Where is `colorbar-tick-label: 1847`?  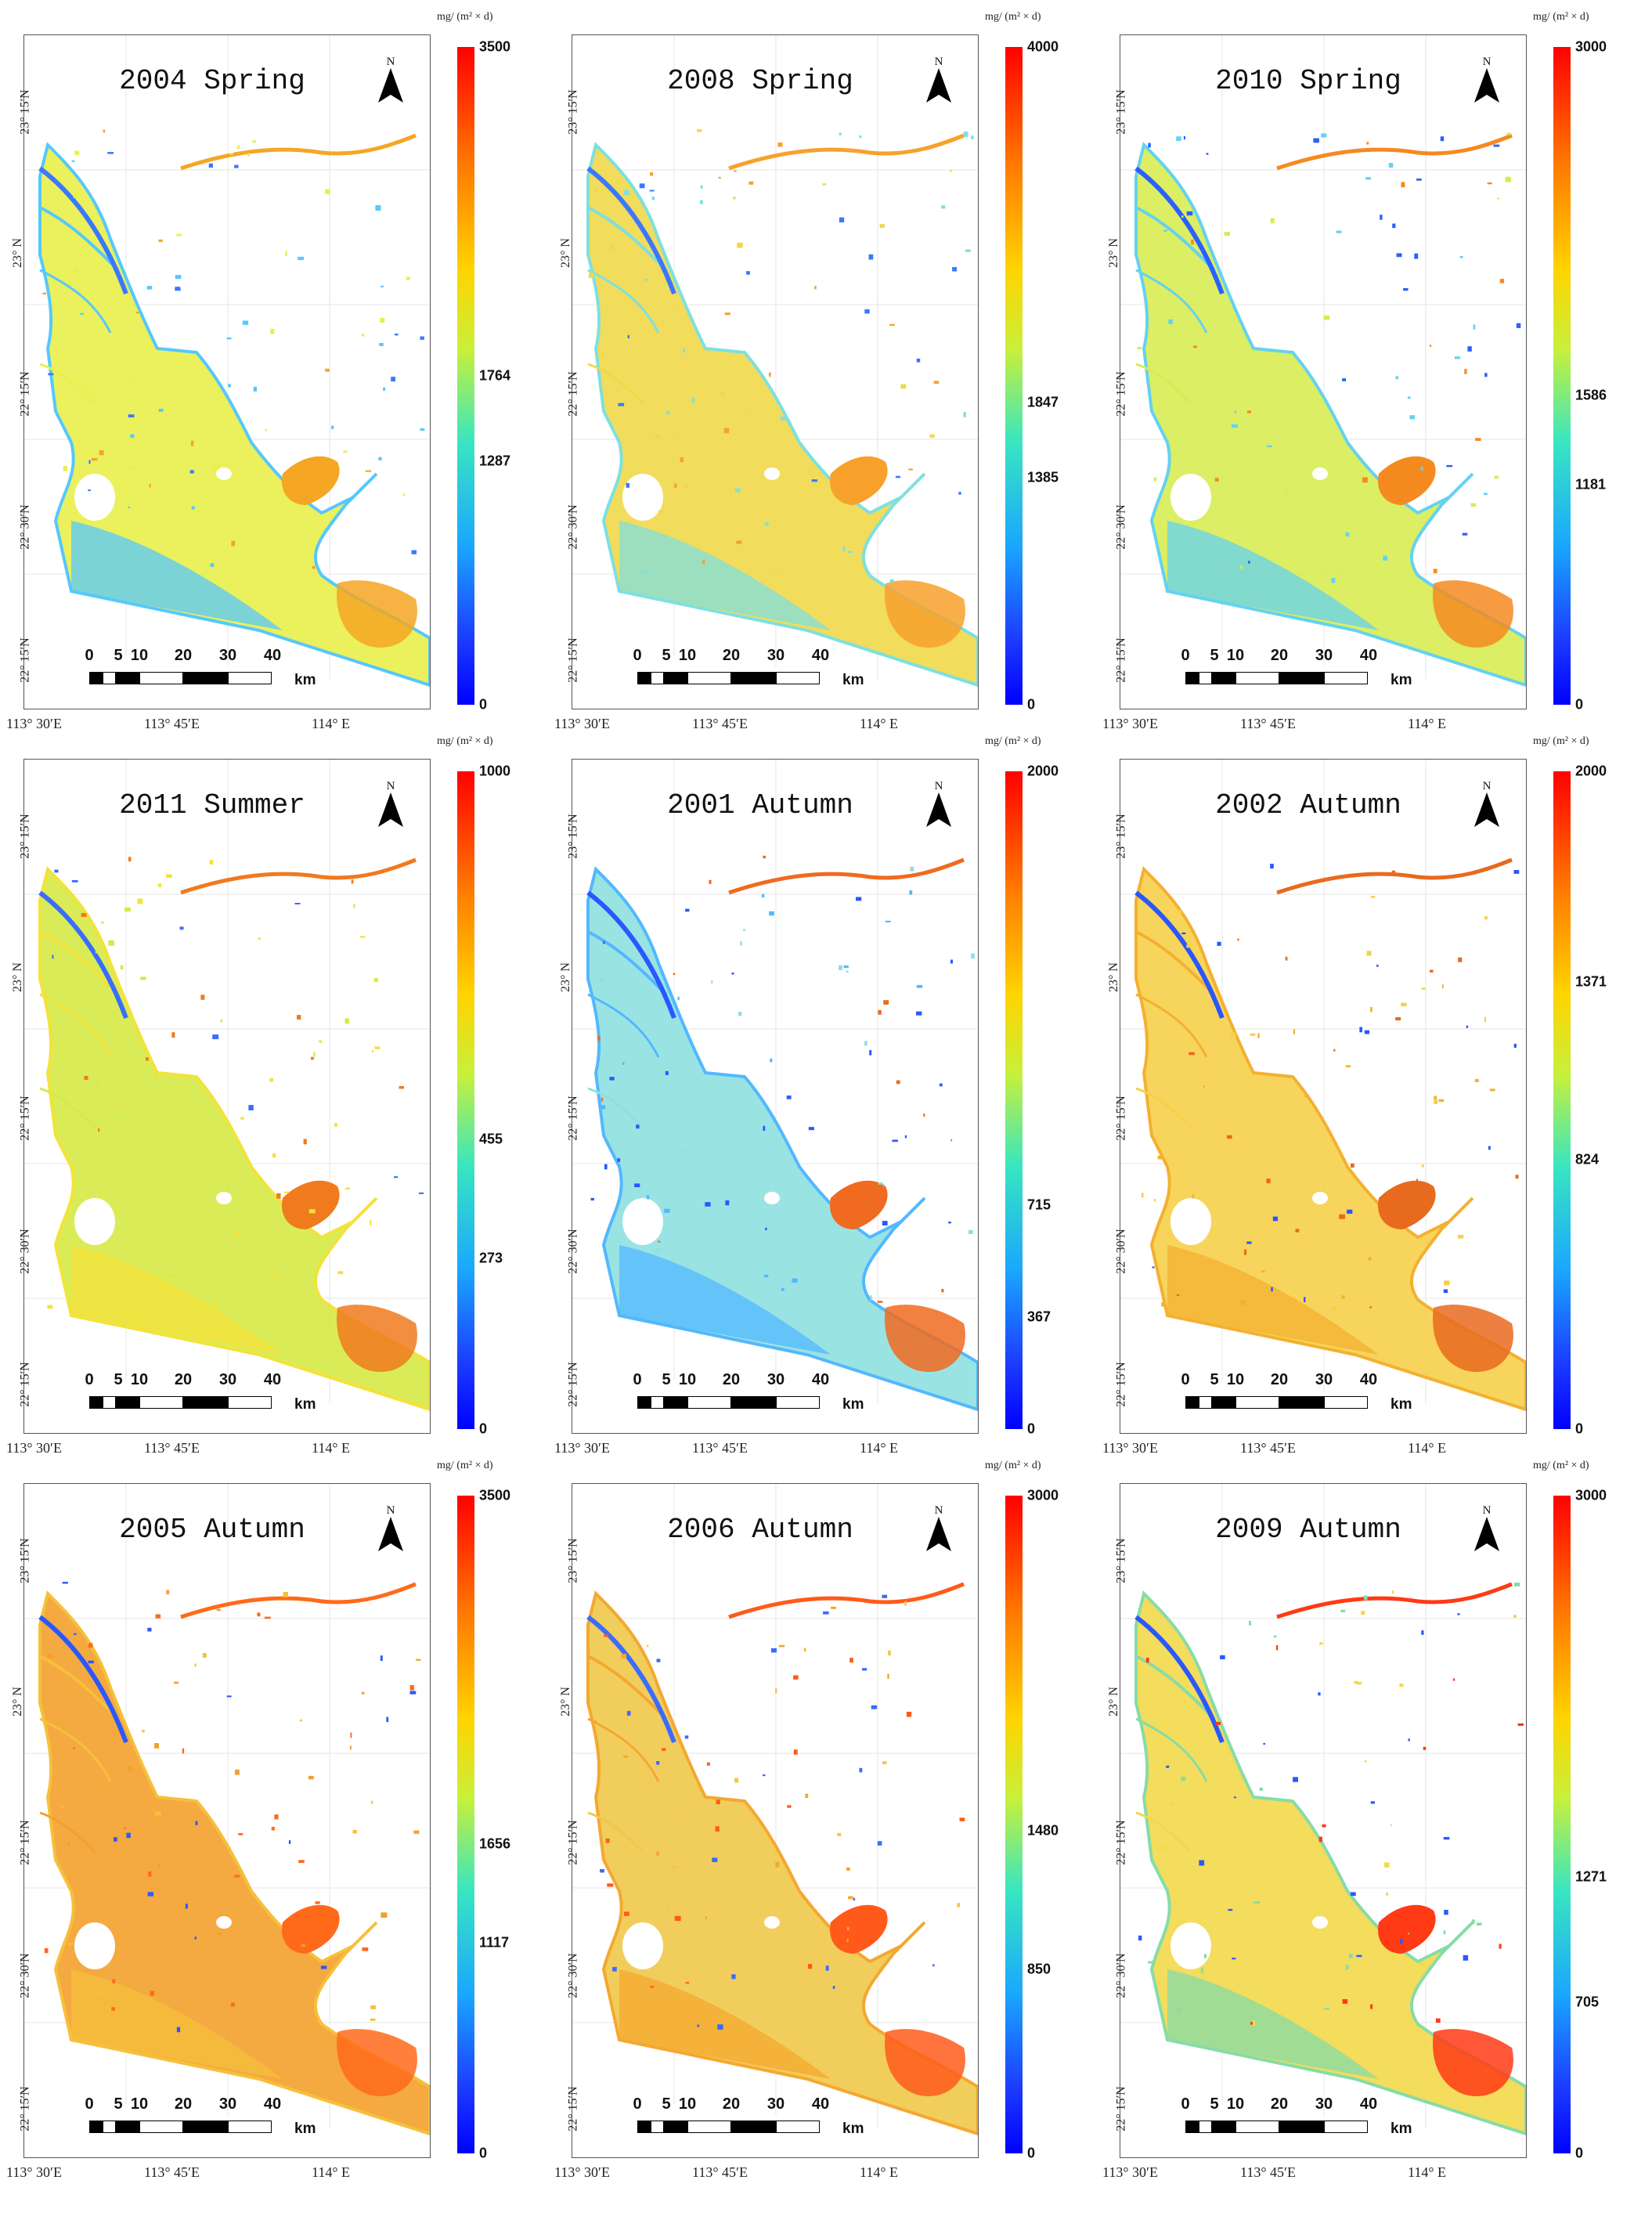 colorbar-tick-label: 1847 is located at coordinates (1043, 402).